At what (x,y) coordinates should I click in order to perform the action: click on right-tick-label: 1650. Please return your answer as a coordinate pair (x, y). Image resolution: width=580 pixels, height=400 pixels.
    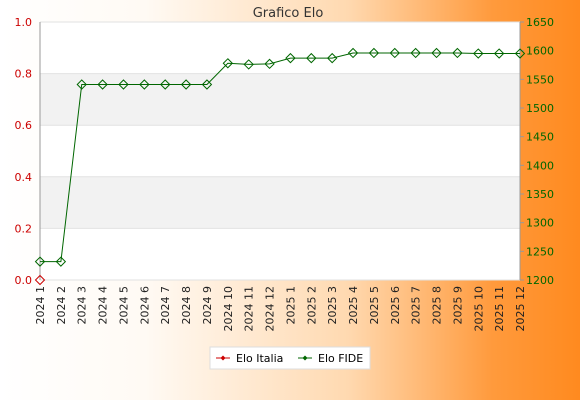
    Looking at the image, I should click on (540, 22).